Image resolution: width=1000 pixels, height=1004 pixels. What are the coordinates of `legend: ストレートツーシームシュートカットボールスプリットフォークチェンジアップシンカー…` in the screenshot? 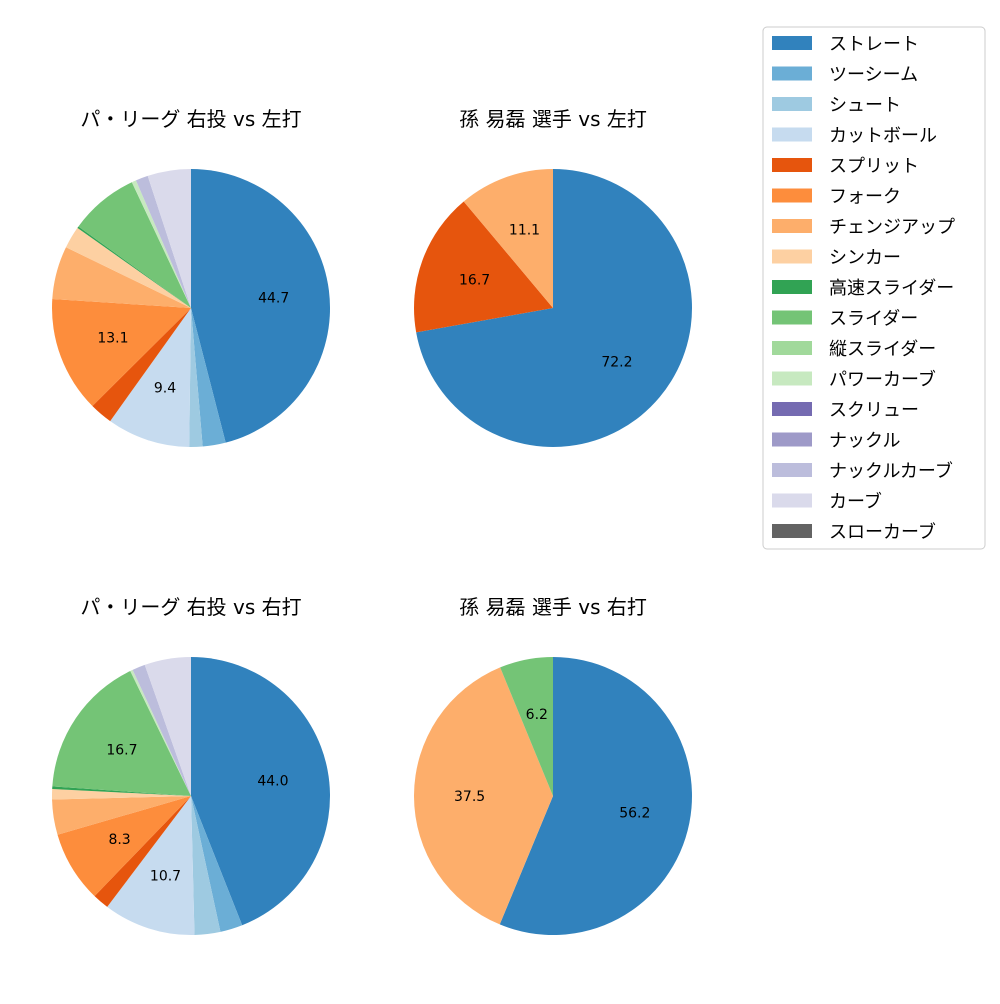 It's located at (874, 288).